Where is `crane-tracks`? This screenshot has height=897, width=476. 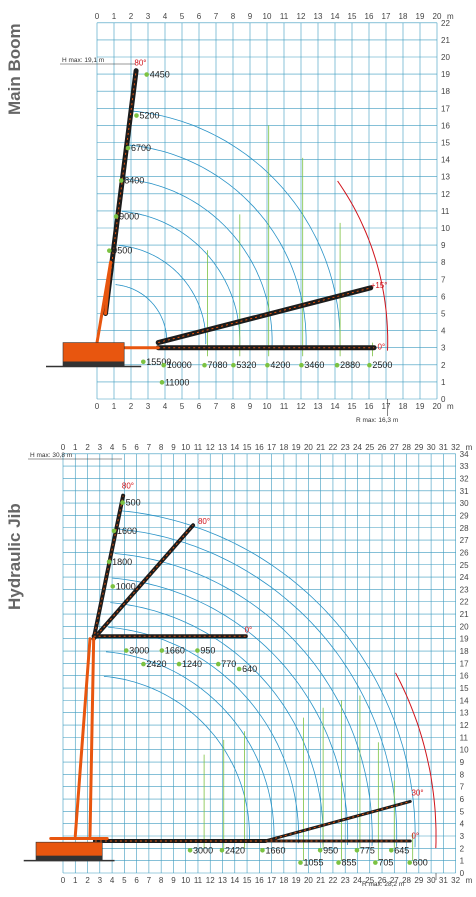
crane-tracks is located at coordinates (94, 364).